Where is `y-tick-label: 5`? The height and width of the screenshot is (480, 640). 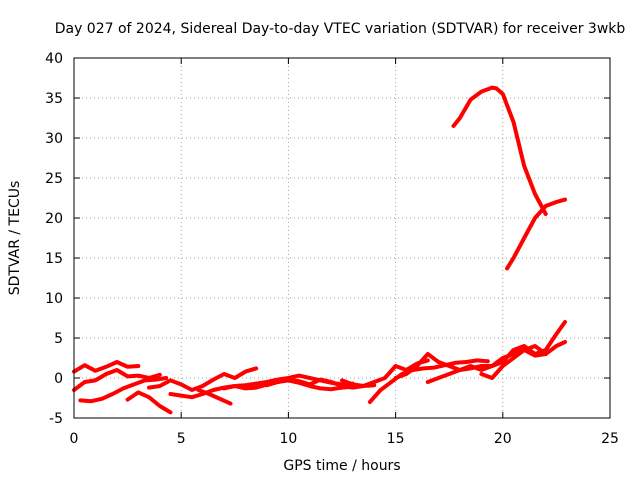 y-tick-label: 5 is located at coordinates (58, 339).